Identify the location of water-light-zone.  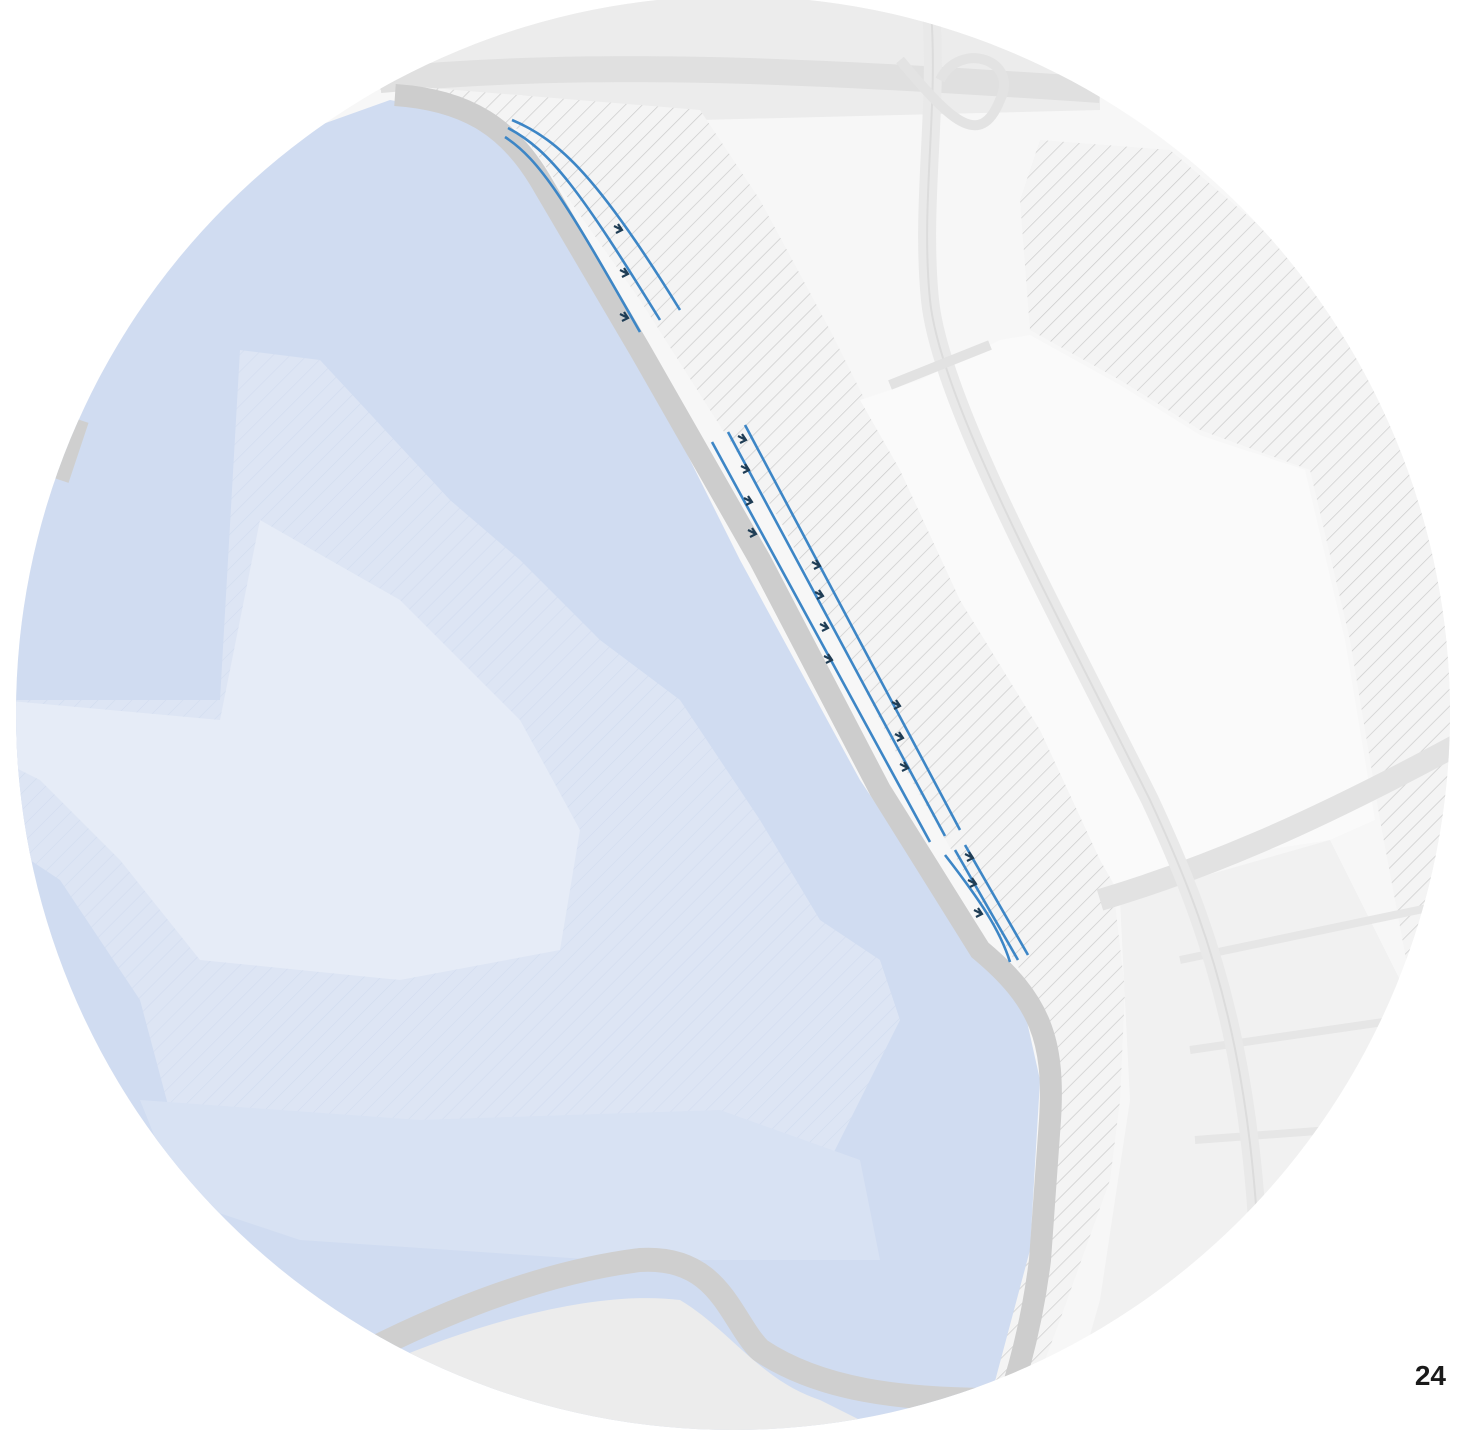
(298, 750).